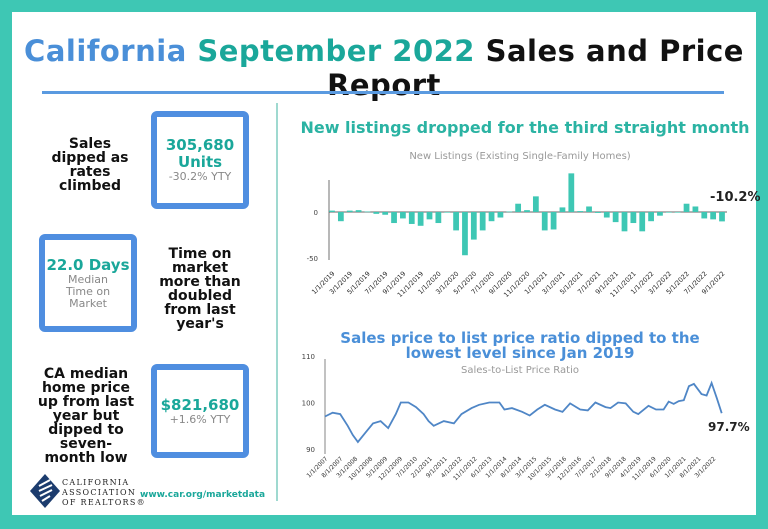  I want to click on y-tick-label: -50, so click(312, 259).